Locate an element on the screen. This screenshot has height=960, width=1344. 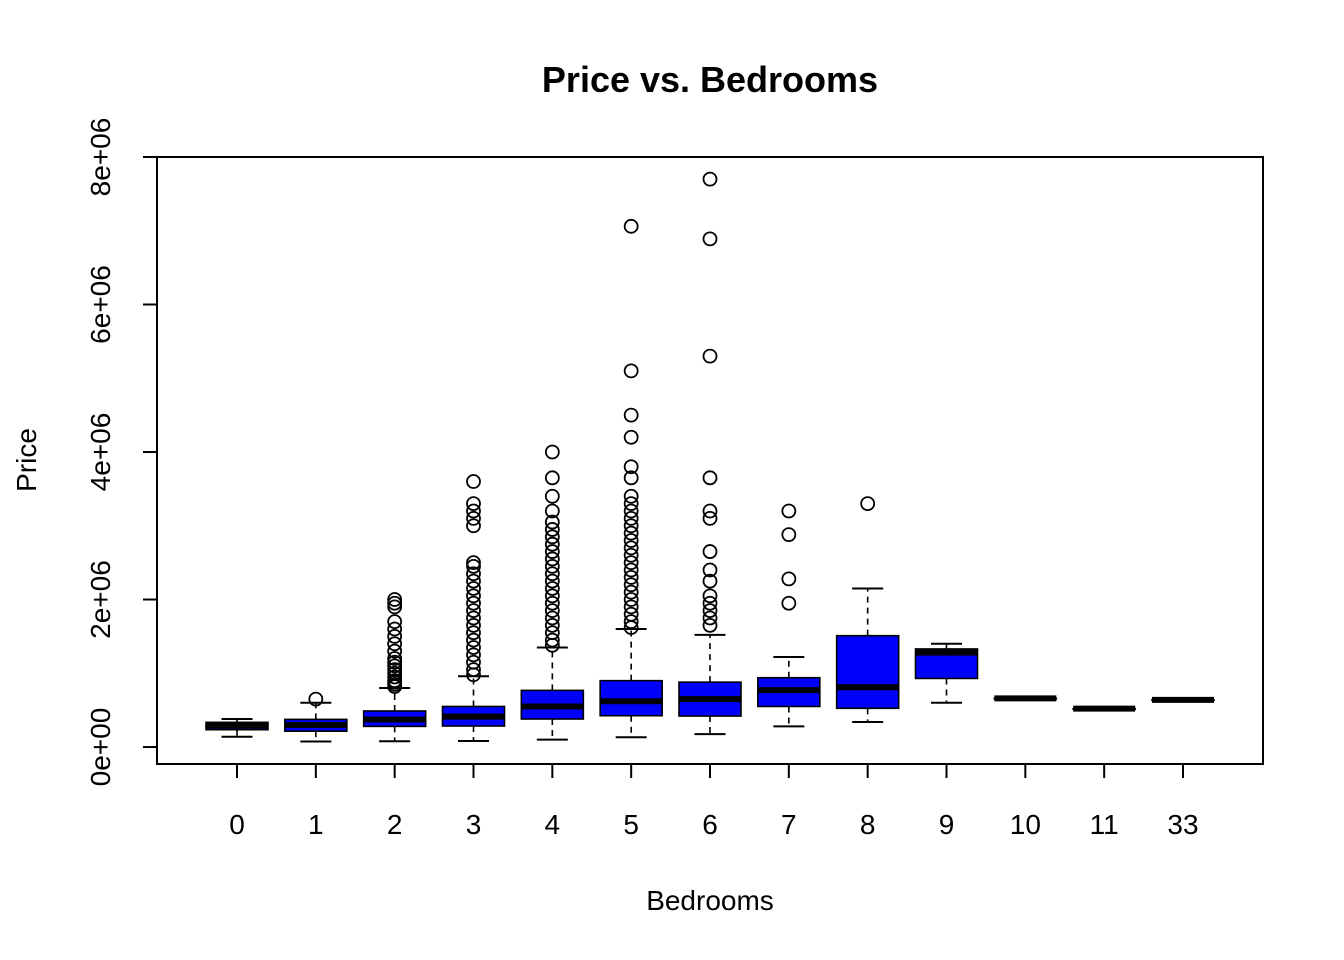
y-tick-label: 8e+06 is located at coordinates (100, 157).